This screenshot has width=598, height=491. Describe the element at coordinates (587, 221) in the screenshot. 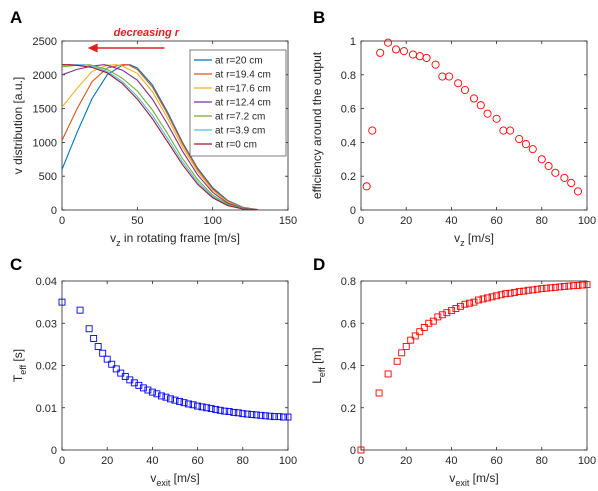

I see `x-tick-label: 100` at that location.